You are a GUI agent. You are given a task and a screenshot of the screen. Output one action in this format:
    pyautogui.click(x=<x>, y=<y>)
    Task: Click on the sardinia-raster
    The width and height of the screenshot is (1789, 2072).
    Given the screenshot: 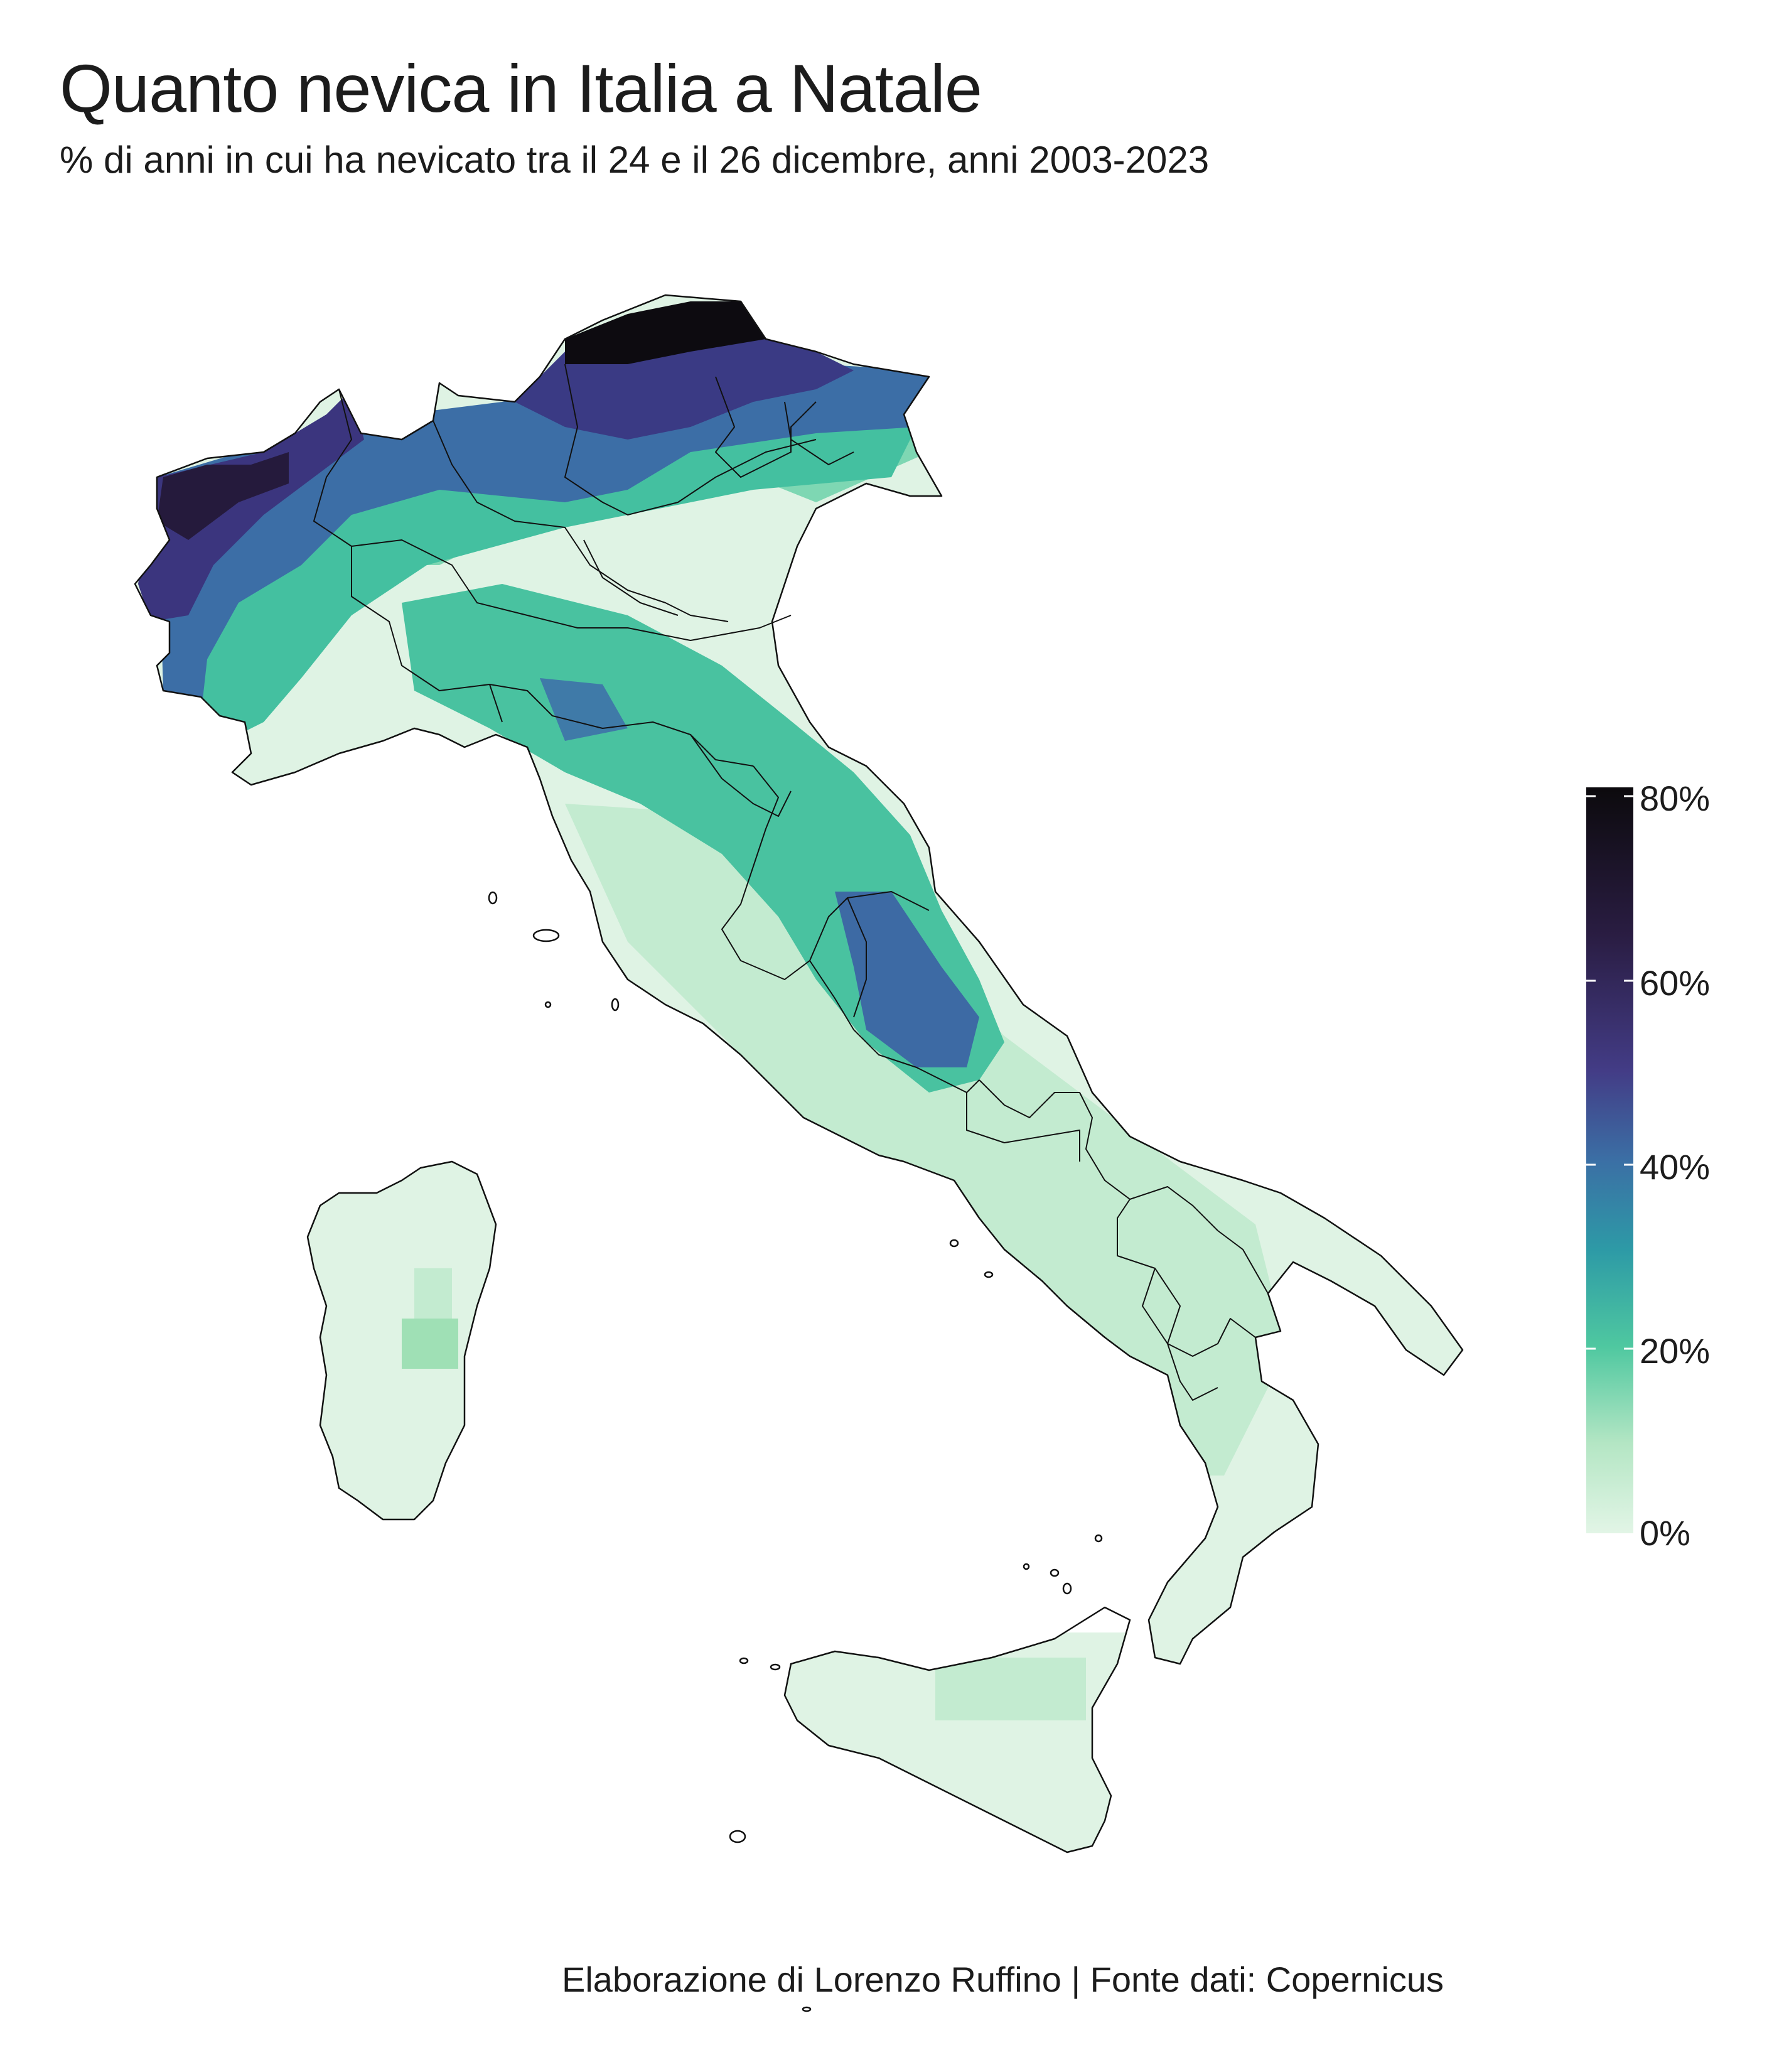 What is the action you would take?
    pyautogui.click(x=402, y=1341)
    